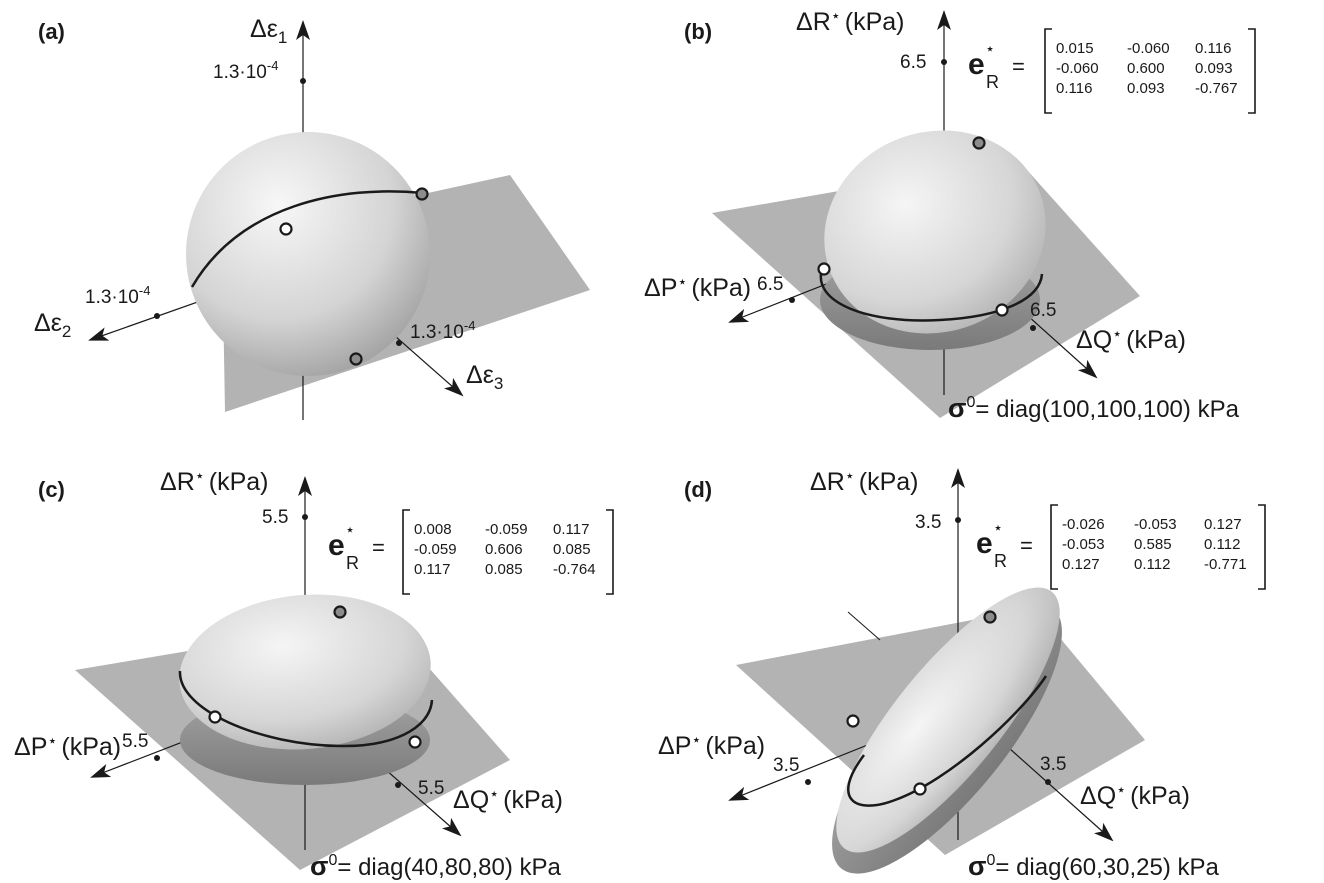  I want to click on panel-a-vertical-tick-label: 1.3·10⁻⁴, so click(245, 70).